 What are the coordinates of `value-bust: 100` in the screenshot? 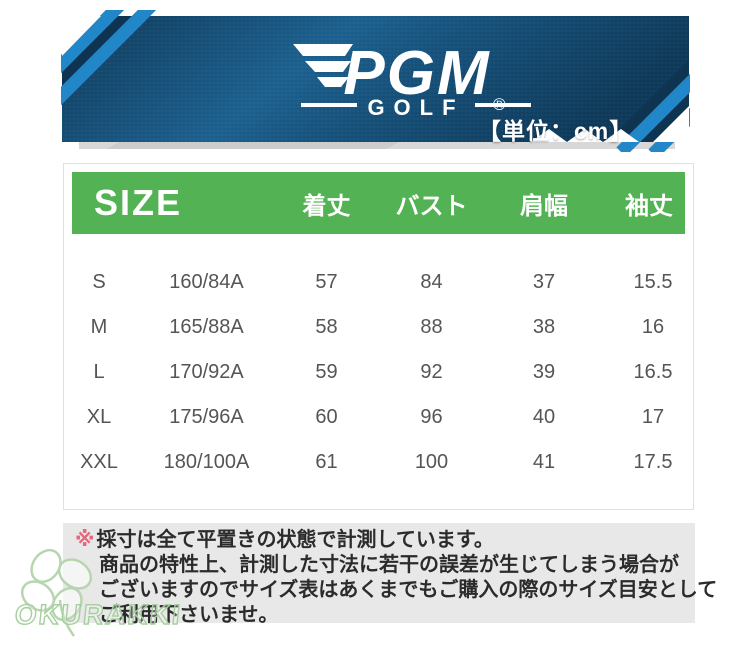 It's located at (431, 462).